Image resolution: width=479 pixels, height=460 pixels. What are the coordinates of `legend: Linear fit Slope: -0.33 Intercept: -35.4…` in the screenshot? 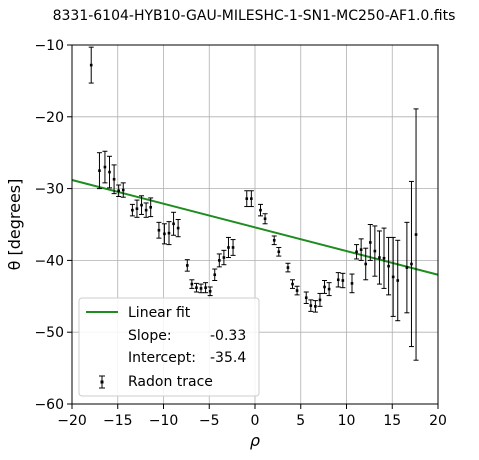 It's located at (169, 347).